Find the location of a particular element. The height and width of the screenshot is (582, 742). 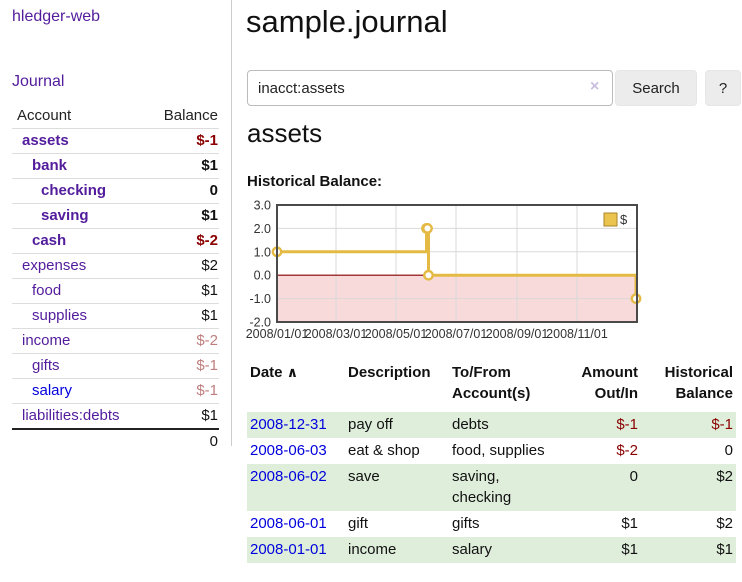

transaction-description: income is located at coordinates (372, 549).